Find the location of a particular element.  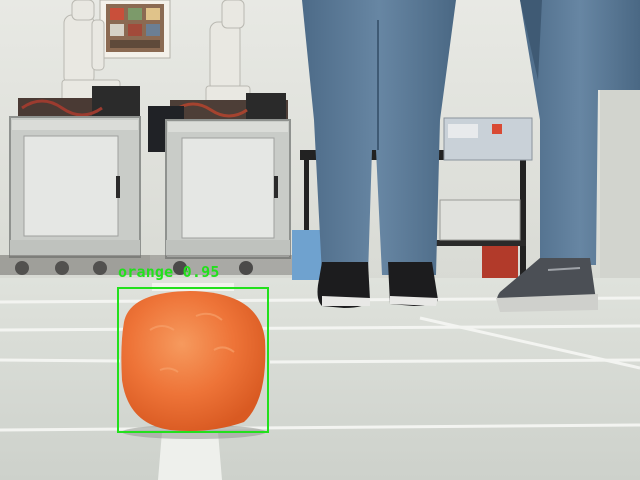

cabinet-right is located at coordinates (225, 197).